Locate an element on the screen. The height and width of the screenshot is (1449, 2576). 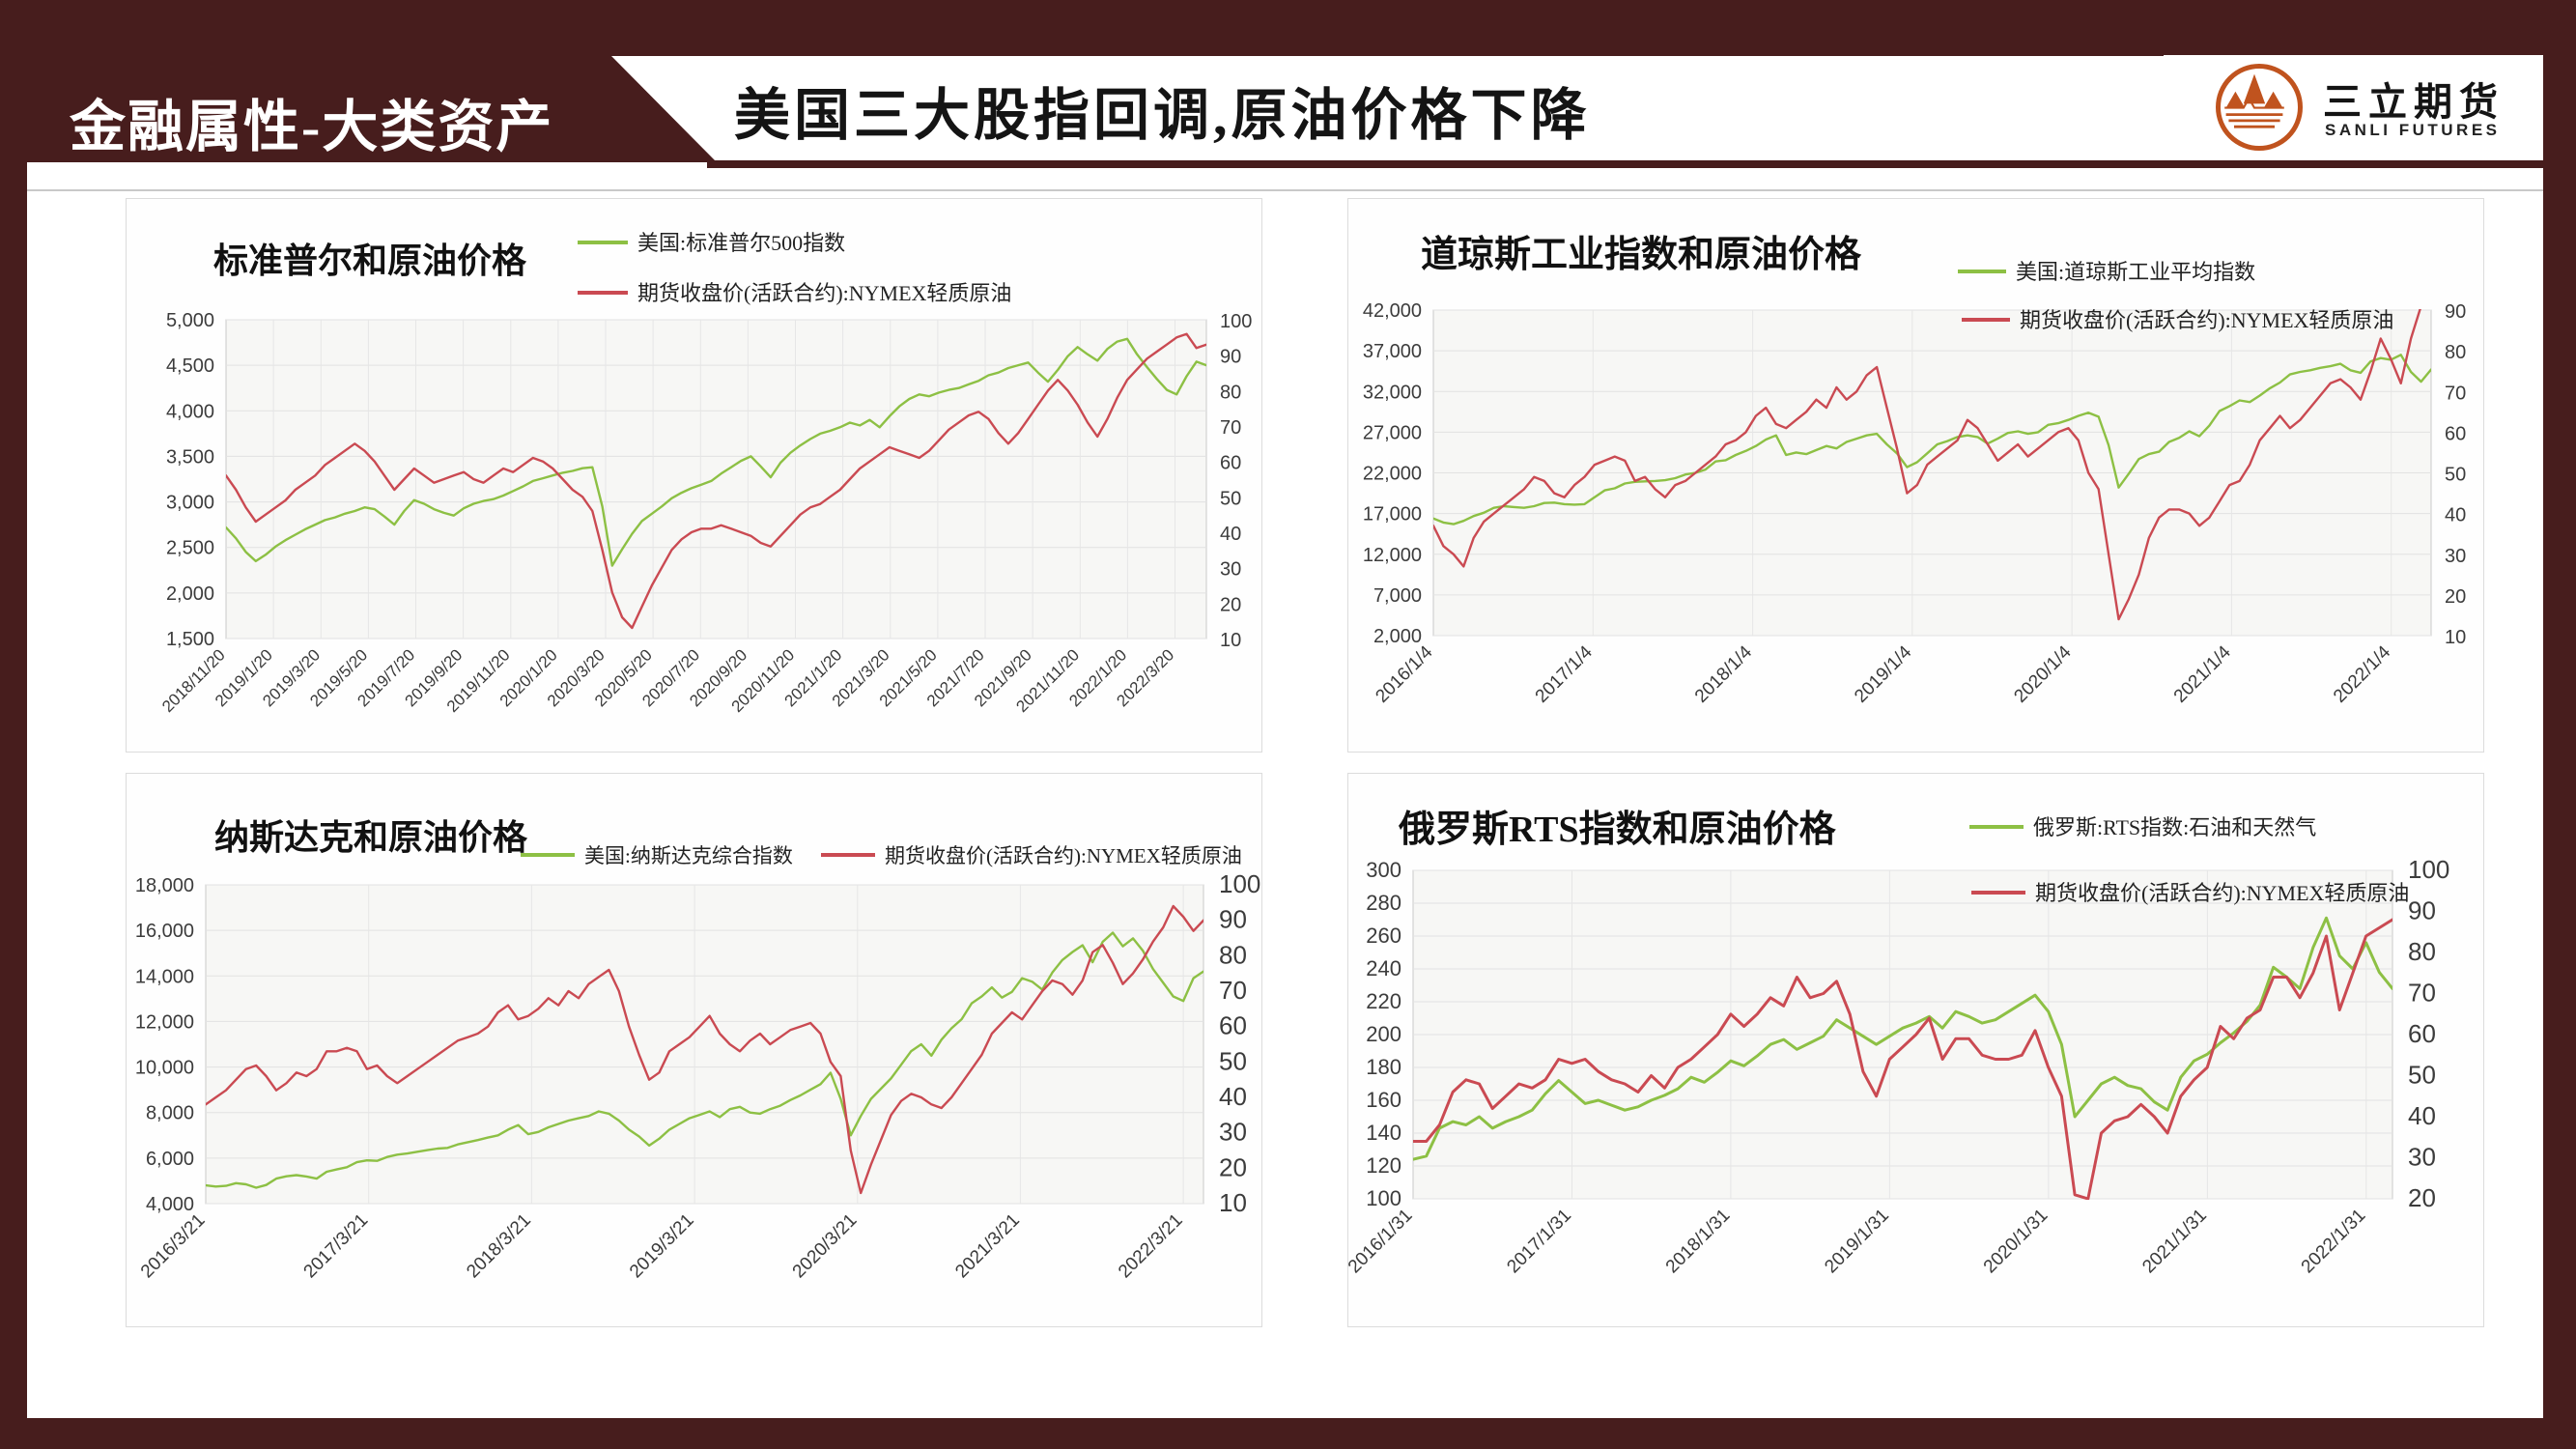
svg-text: 37,000 is located at coordinates (1392, 351).